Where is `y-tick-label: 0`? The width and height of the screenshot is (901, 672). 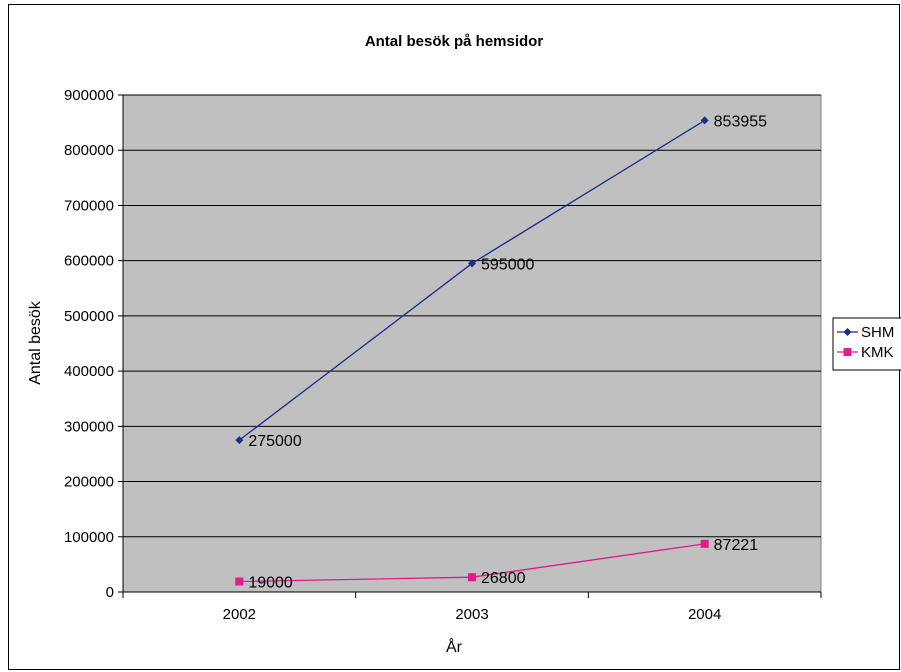 y-tick-label: 0 is located at coordinates (110, 592).